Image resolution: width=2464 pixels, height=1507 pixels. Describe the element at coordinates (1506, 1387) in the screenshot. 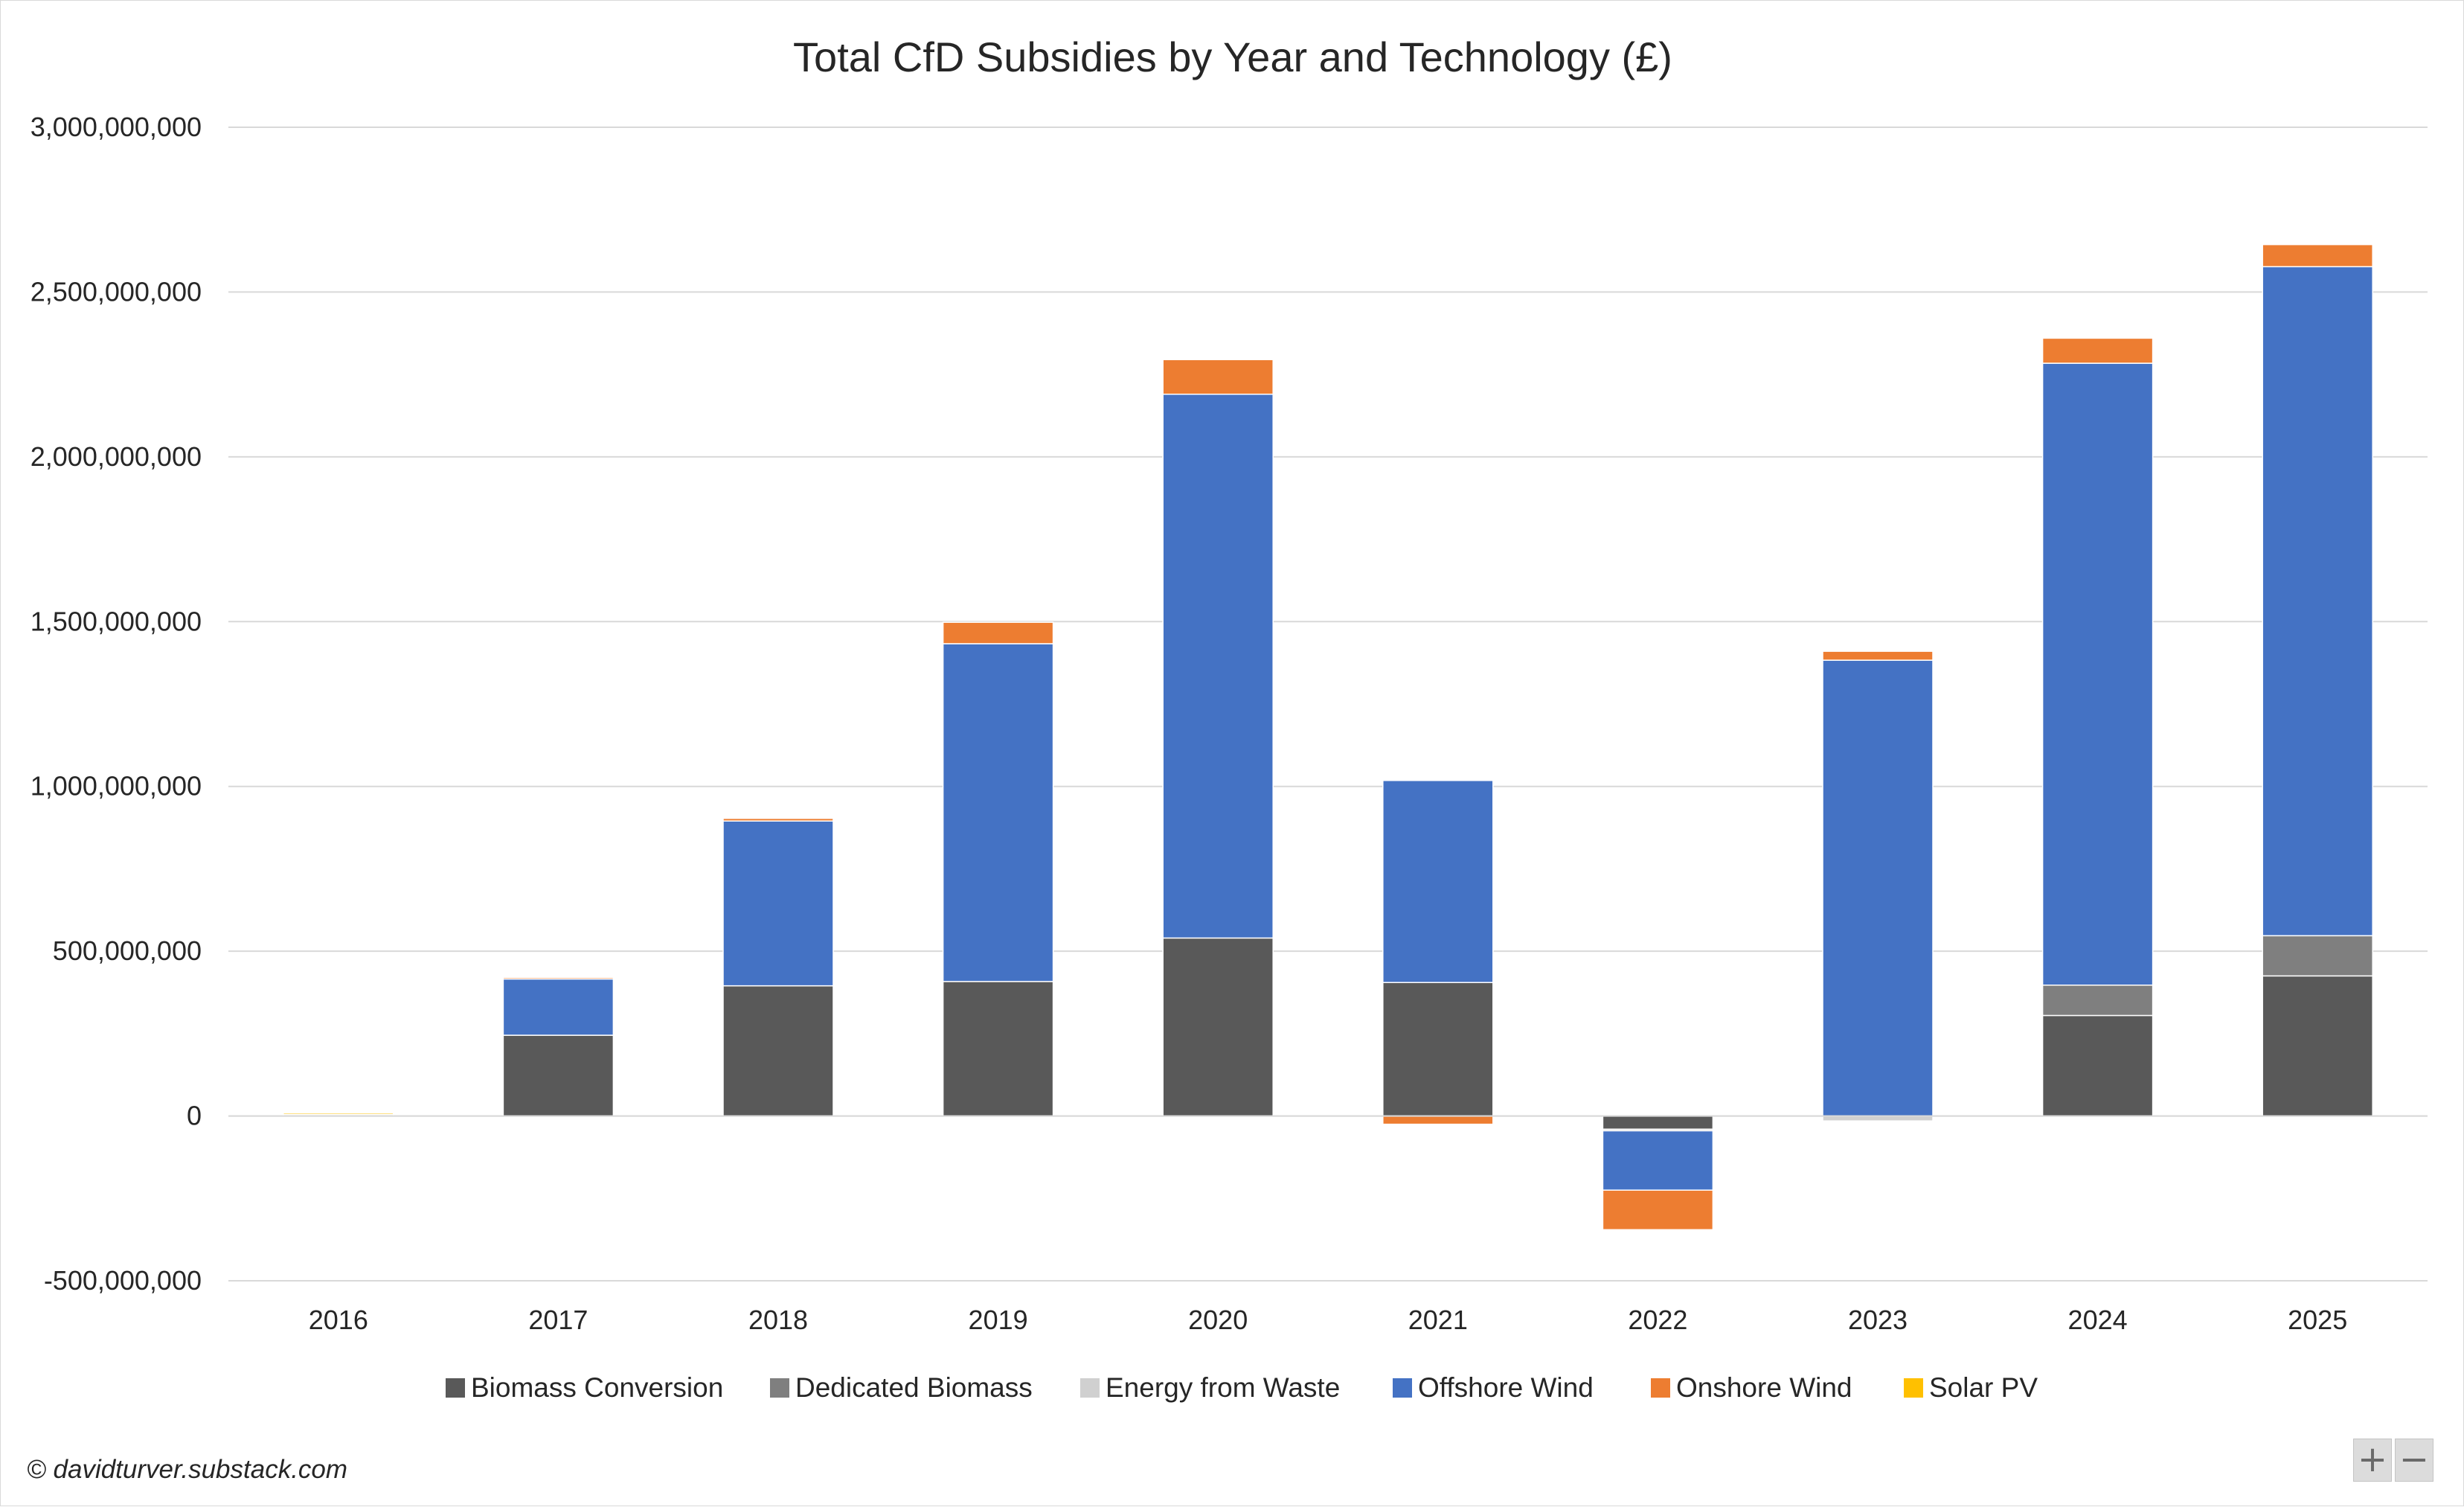

I see `legend-label: Offshore Wind` at that location.